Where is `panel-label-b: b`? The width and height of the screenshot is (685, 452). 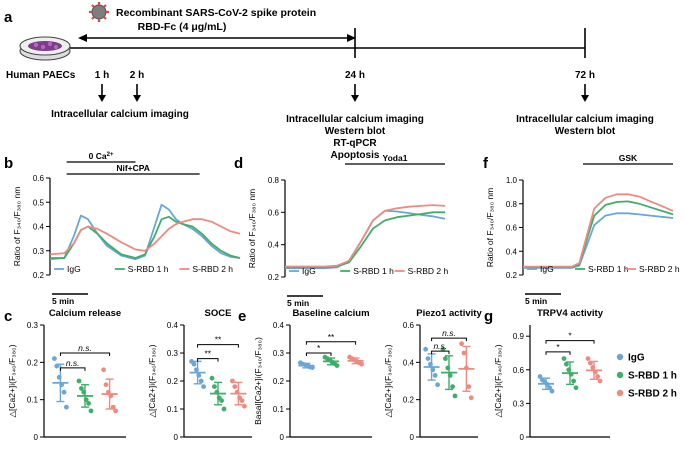
panel-label-b: b is located at coordinates (8, 163).